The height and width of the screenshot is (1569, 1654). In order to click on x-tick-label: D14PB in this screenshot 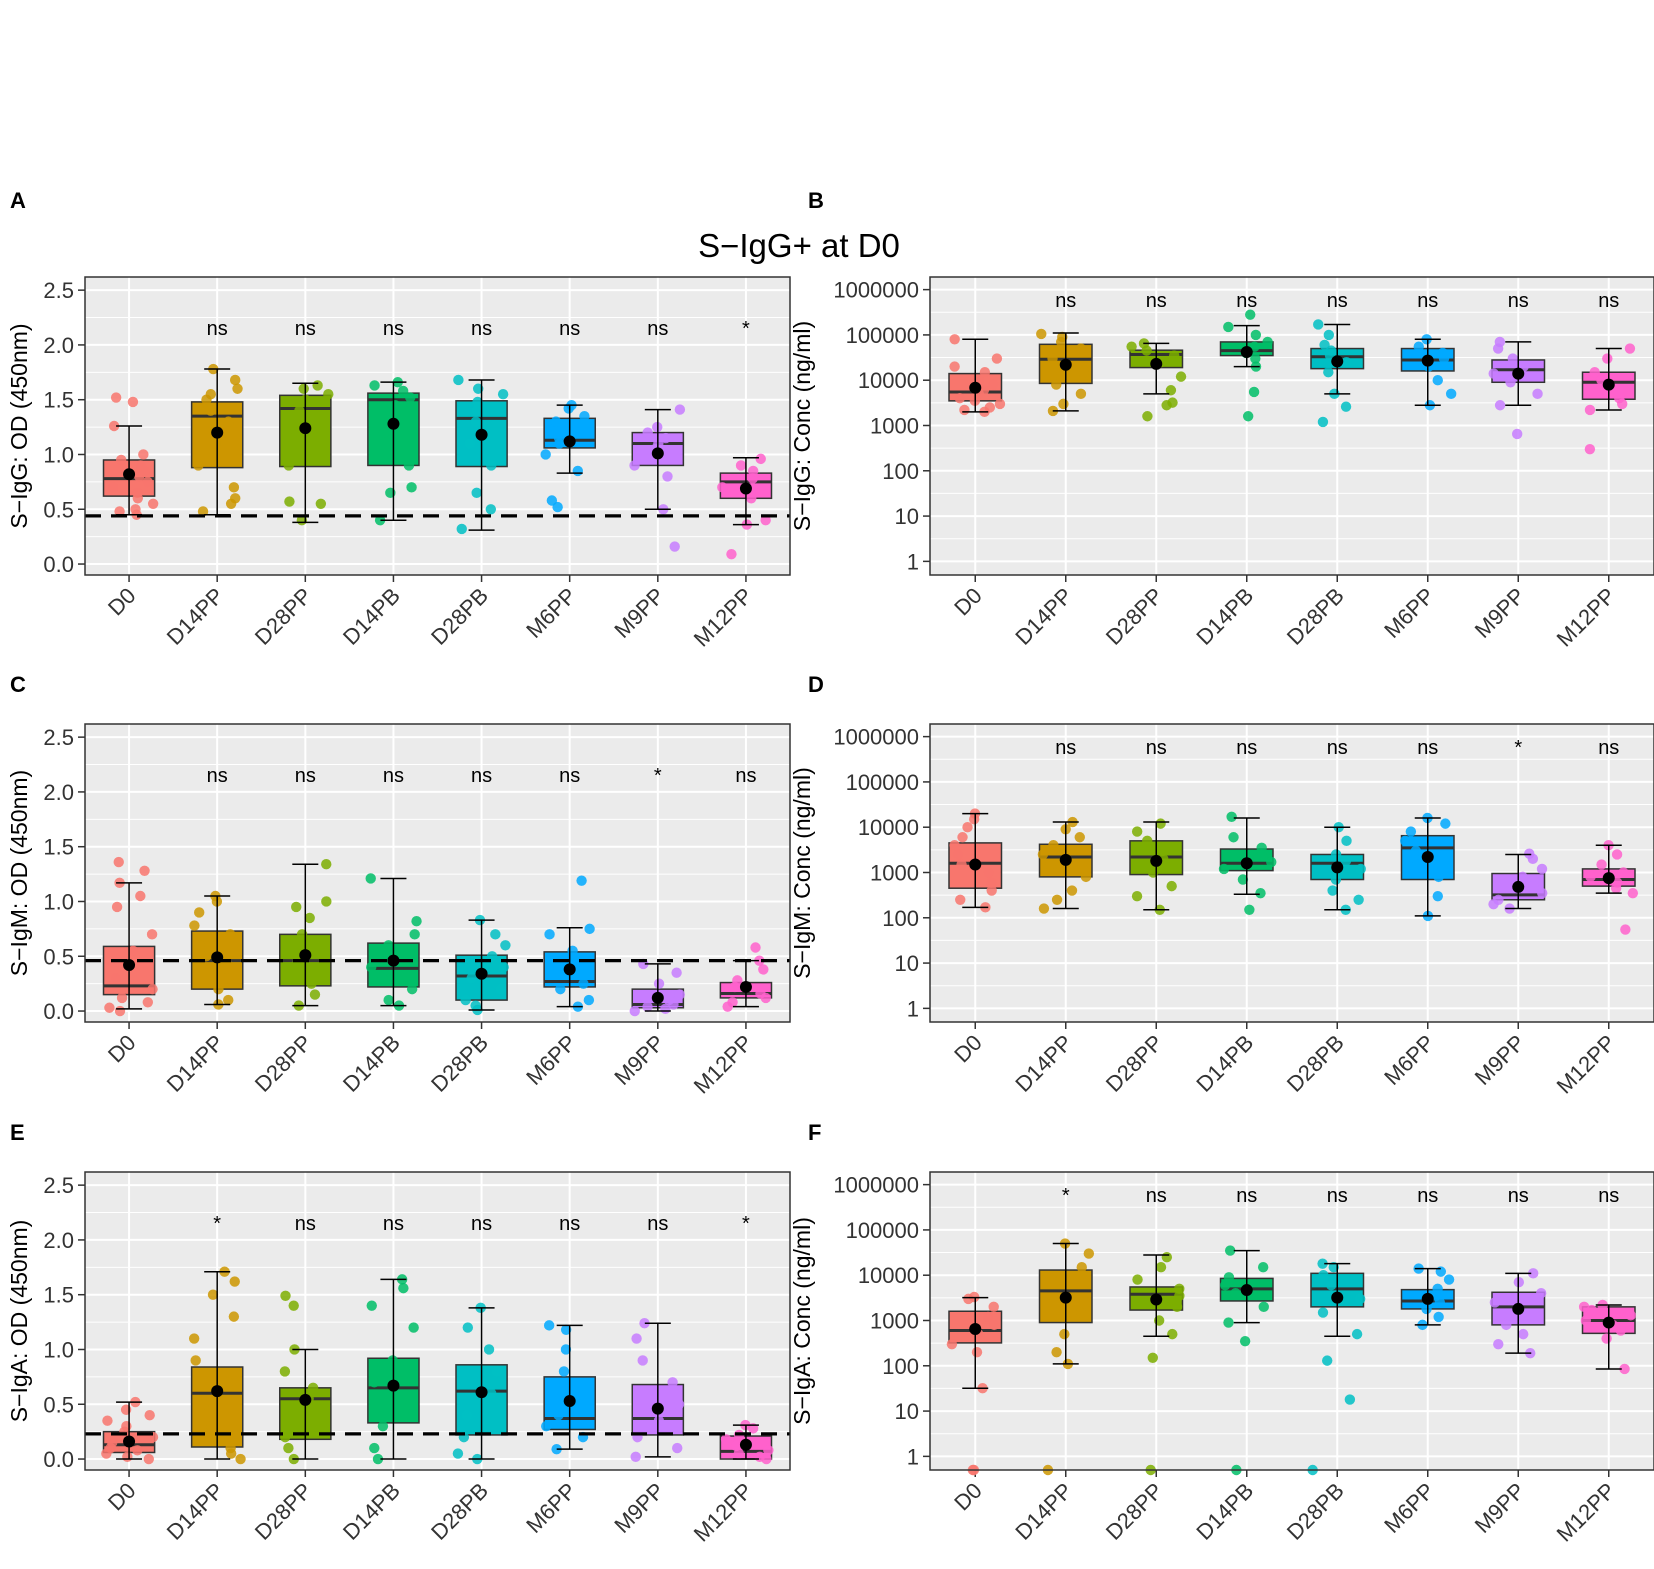, I will do `click(371, 616)`.